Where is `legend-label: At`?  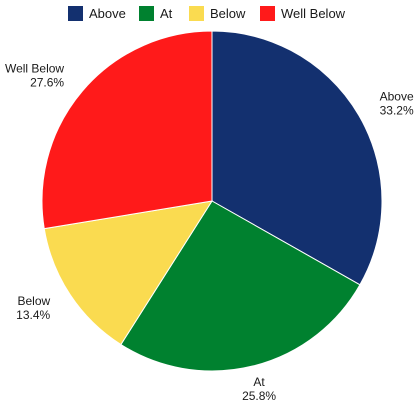 legend-label: At is located at coordinates (166, 13).